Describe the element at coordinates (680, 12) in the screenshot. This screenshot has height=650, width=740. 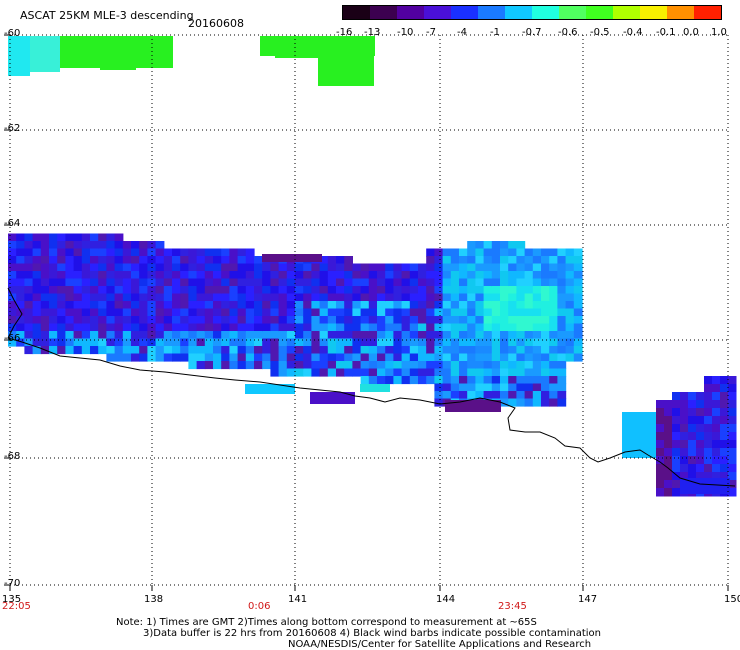
I see `colorbar-swatch` at that location.